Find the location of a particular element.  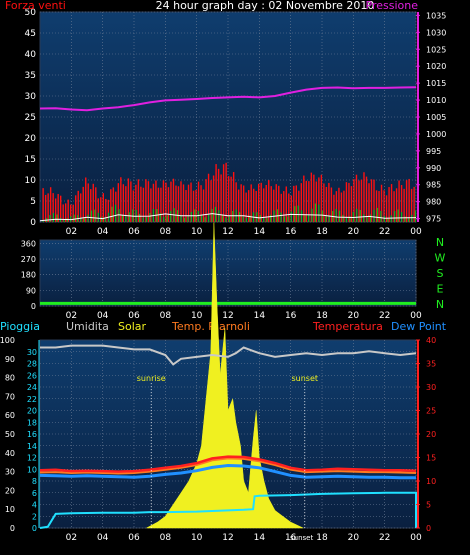

legend-dew-point: Dew Point is located at coordinates (419, 326).